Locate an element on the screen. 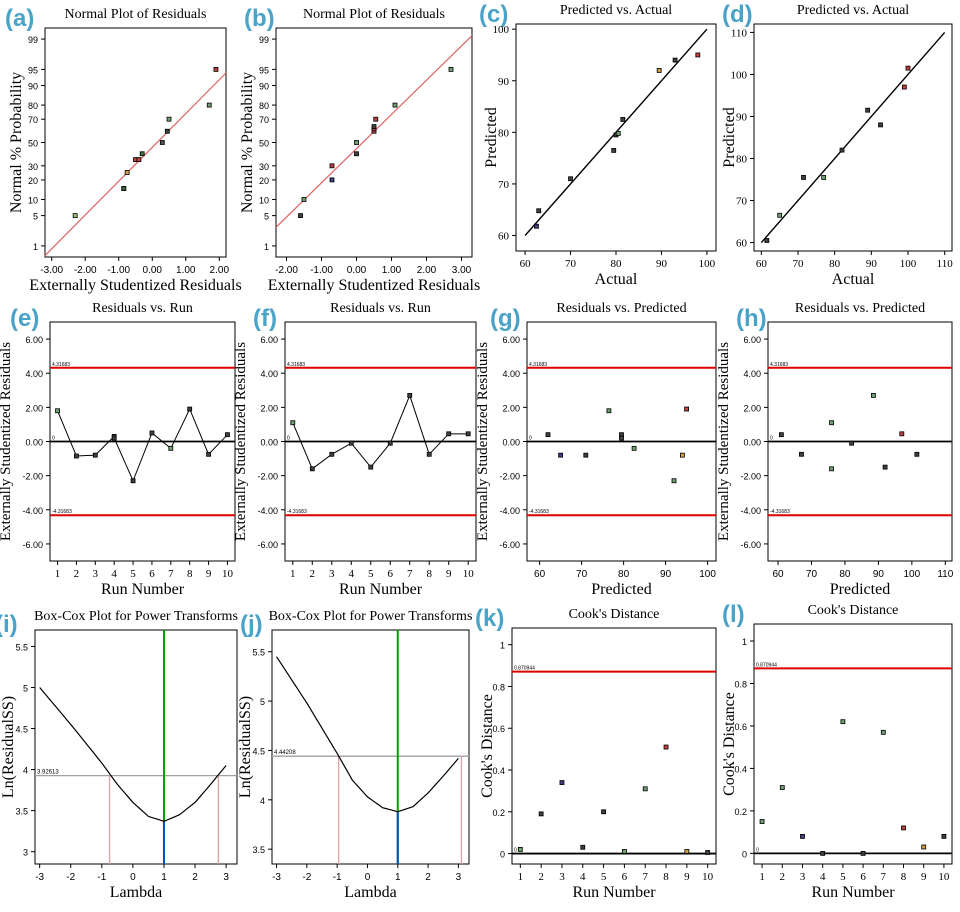  x-tick-label: 2 is located at coordinates (313, 574).